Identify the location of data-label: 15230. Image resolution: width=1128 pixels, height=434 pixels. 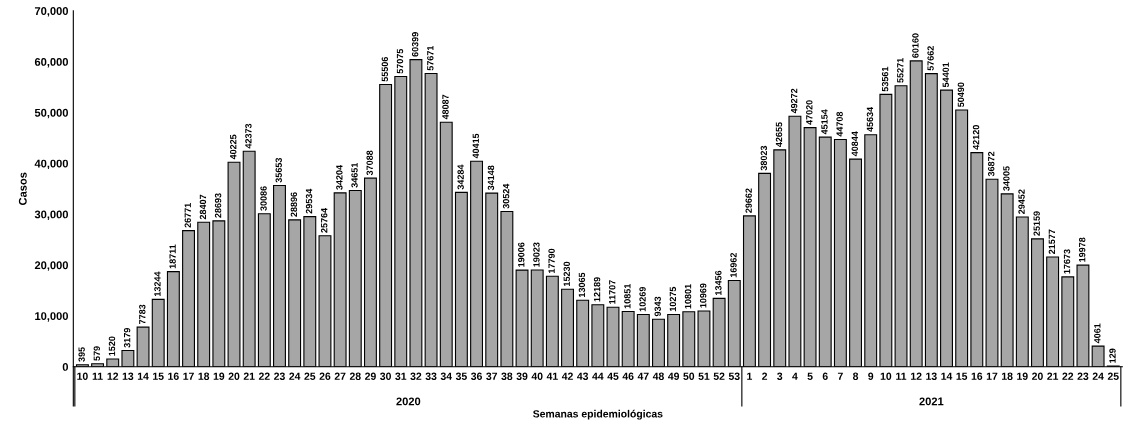
(566, 273).